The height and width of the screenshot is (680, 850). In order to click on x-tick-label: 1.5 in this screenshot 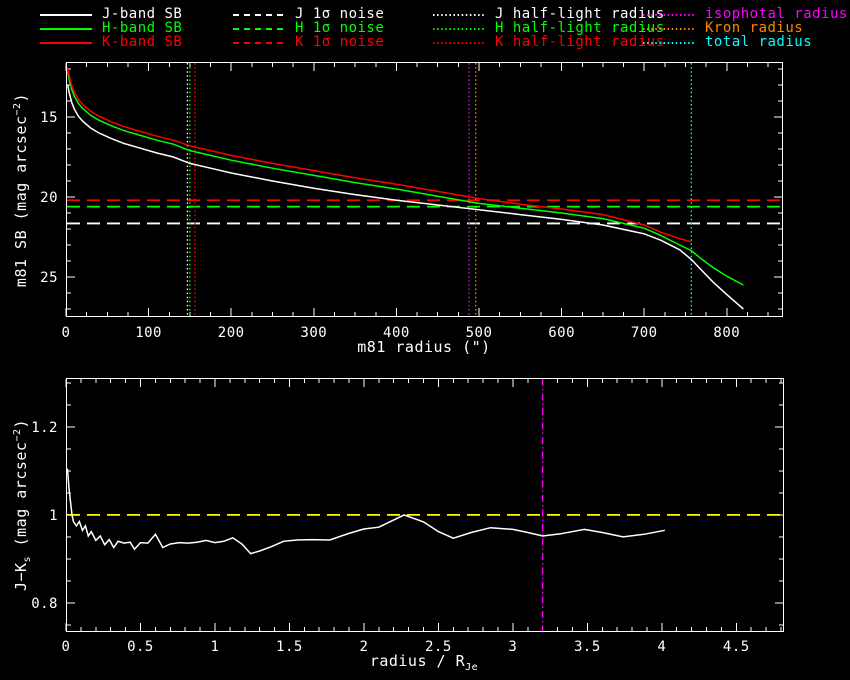, I will do `click(289, 647)`.